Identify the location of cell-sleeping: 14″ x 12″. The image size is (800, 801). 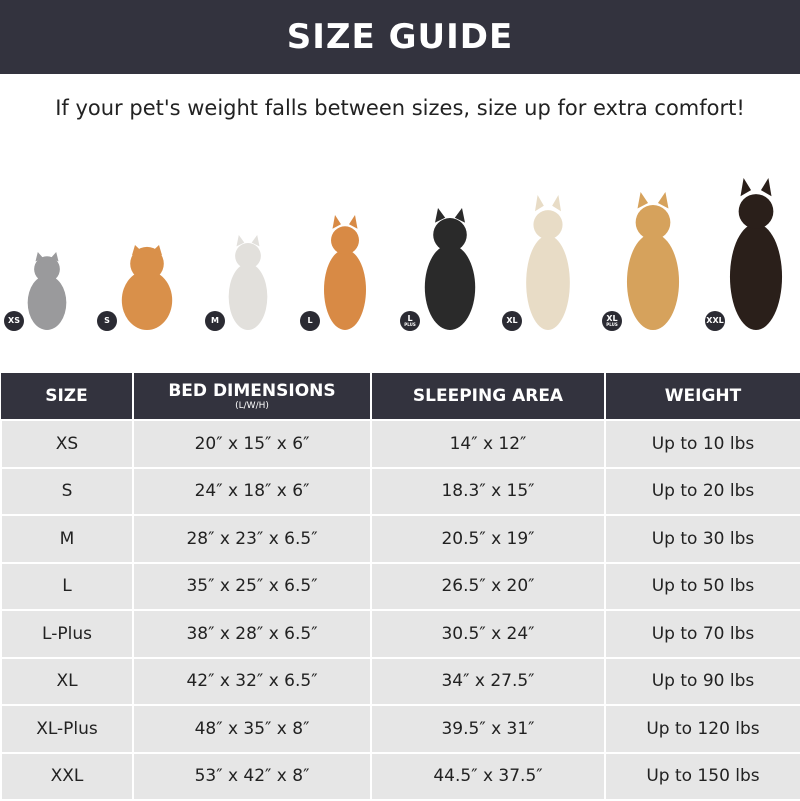
(488, 444).